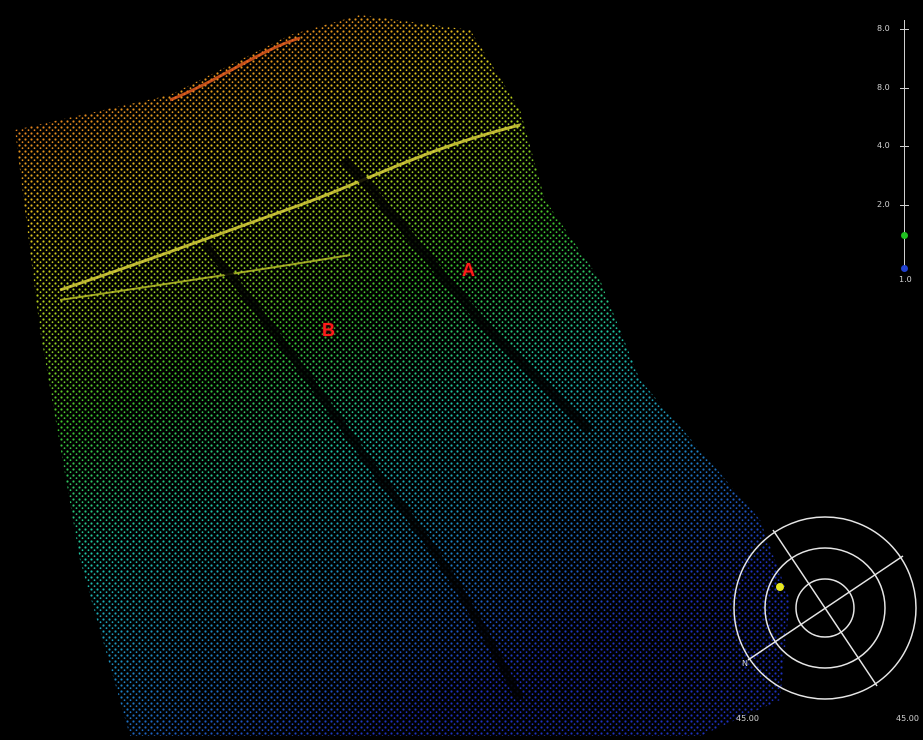 Image resolution: width=923 pixels, height=740 pixels. I want to click on marker-a: A, so click(468, 270).